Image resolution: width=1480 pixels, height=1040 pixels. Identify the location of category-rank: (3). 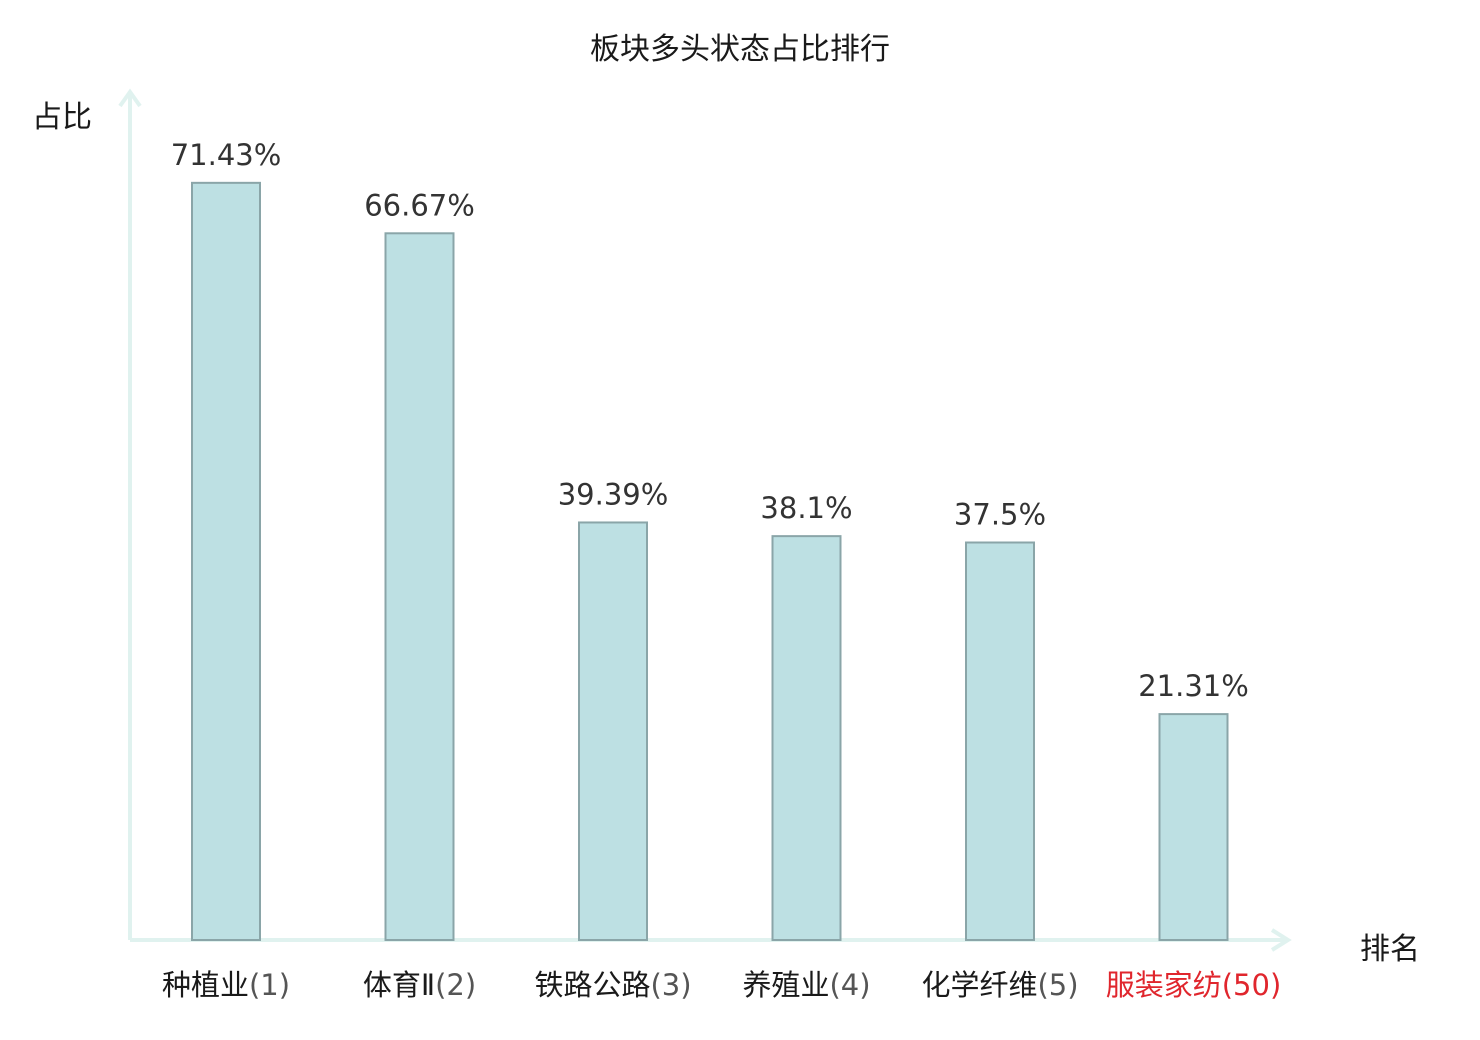
(671, 985).